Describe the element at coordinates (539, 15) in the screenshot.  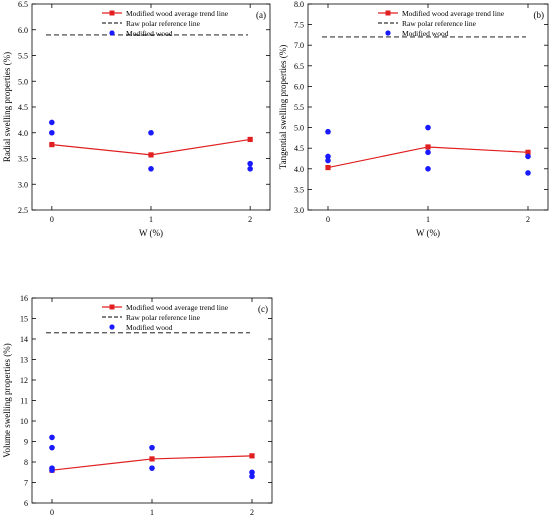
I see `panel-tag: (b)` at that location.